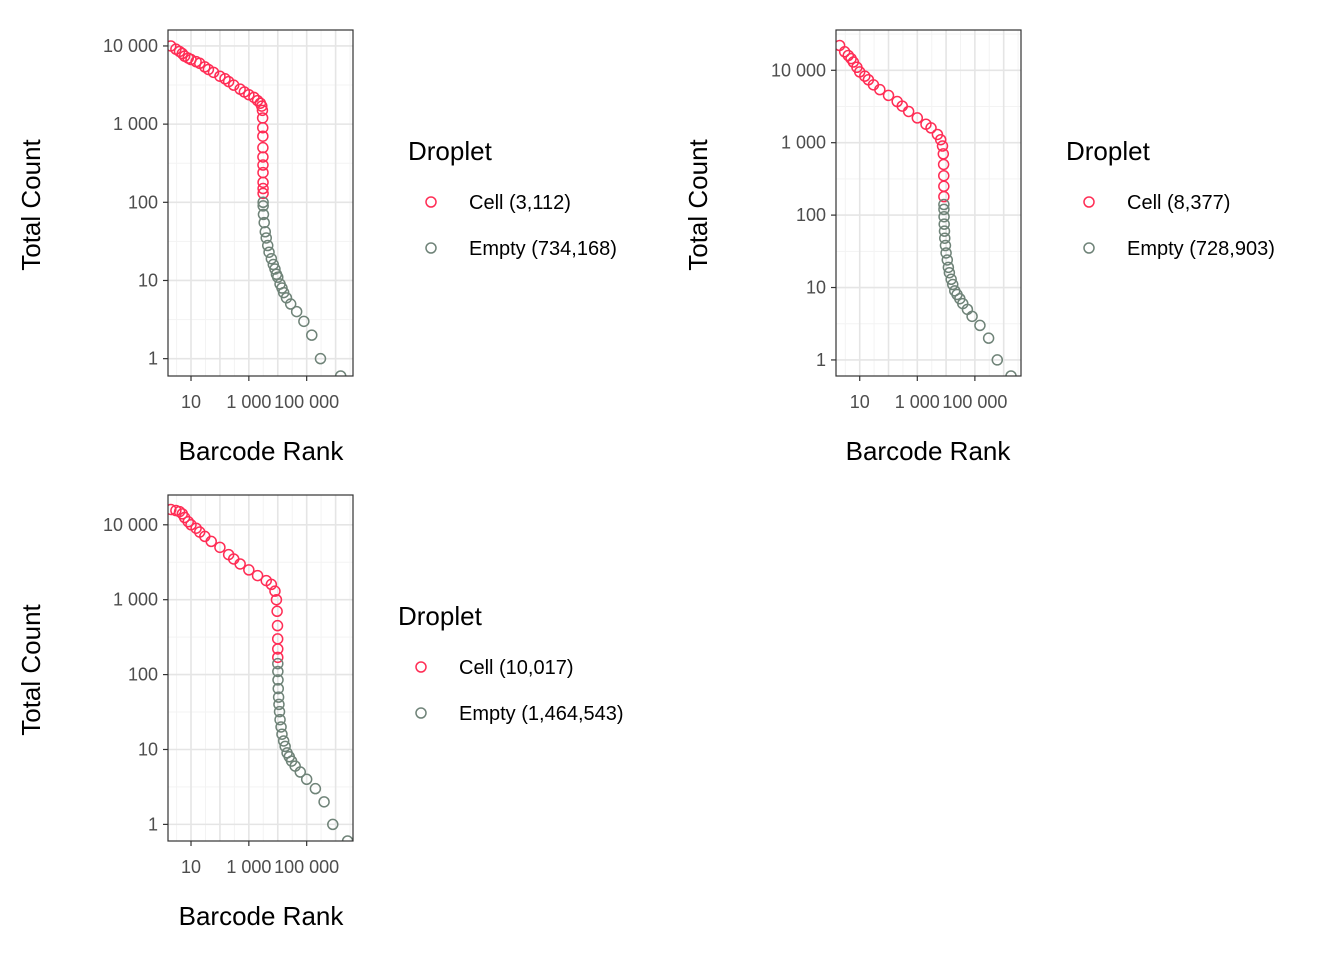 This screenshot has width=1344, height=960. What do you see at coordinates (543, 249) in the screenshot?
I see `legend-label: Empty (734,168)` at bounding box center [543, 249].